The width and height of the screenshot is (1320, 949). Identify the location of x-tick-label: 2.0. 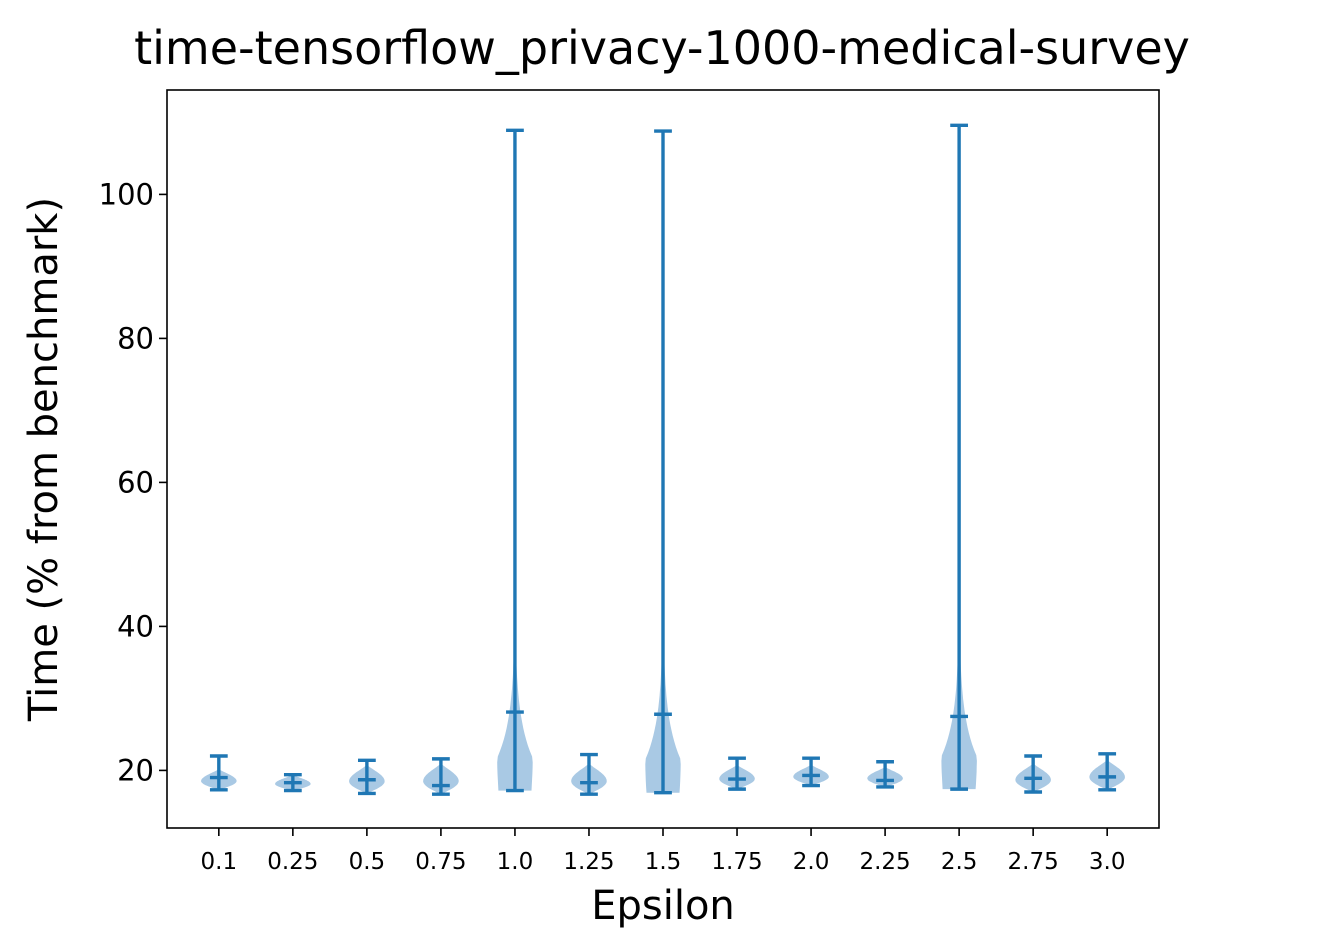
(811, 862).